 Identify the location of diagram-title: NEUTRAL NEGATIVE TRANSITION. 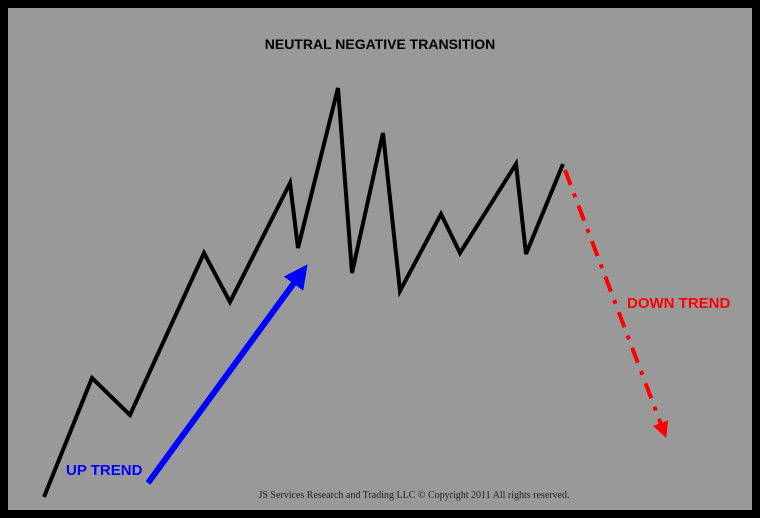
(380, 44).